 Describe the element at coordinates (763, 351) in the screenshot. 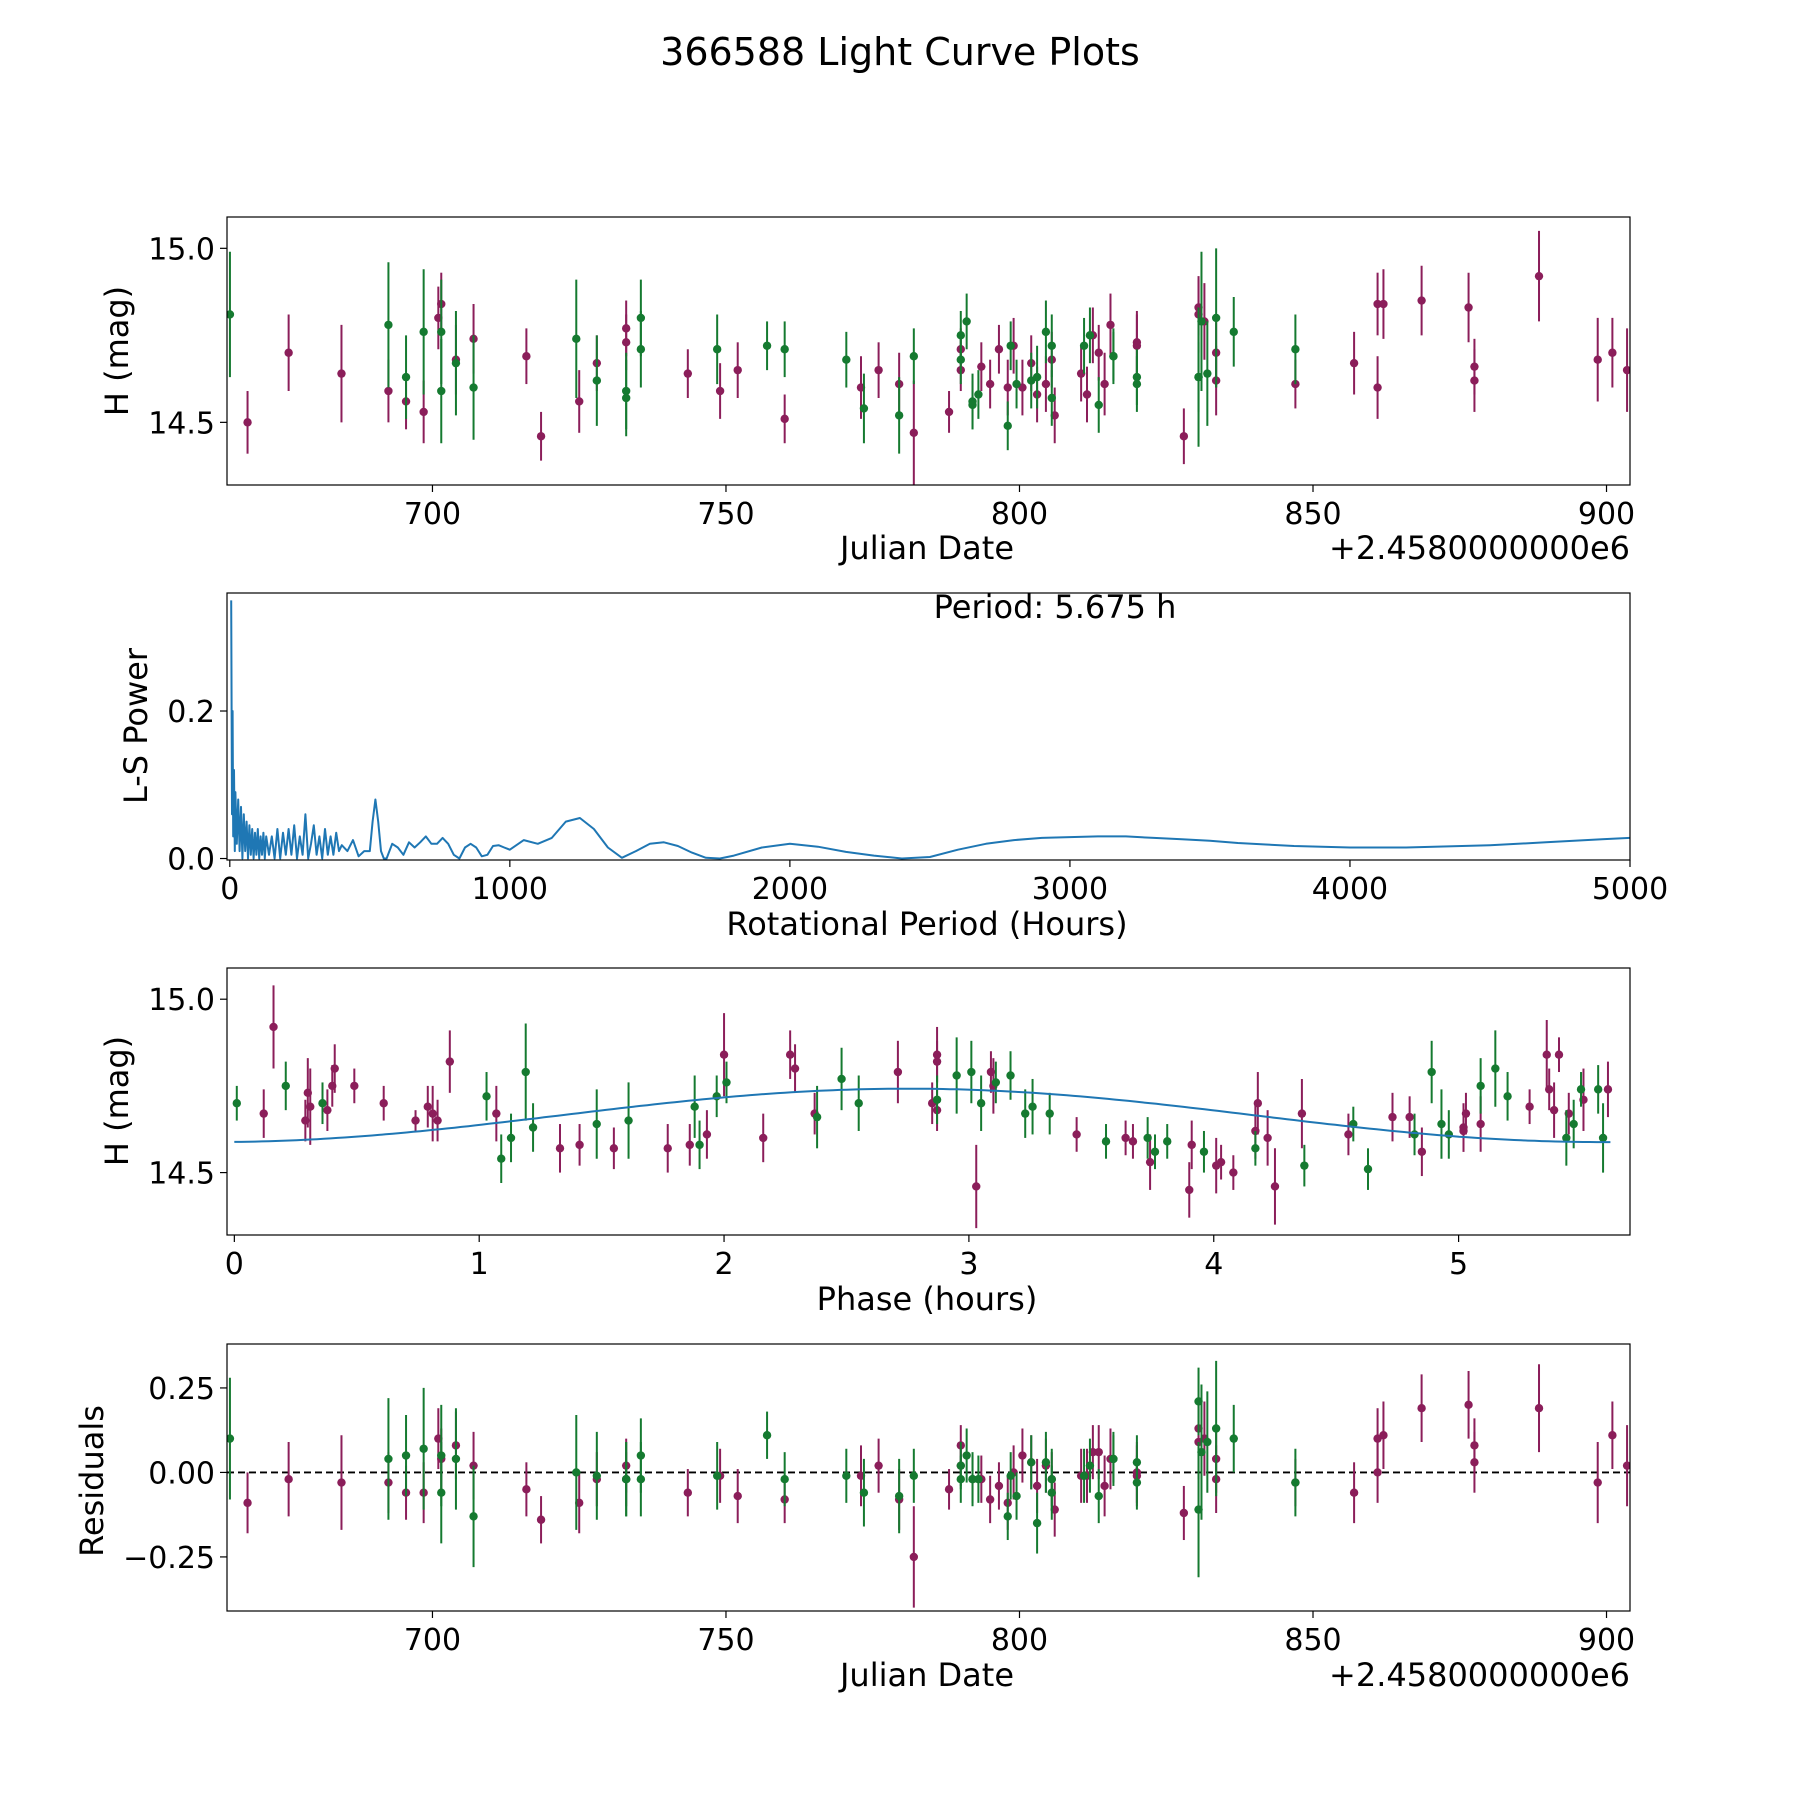

I see `lightcurve-series-b` at that location.